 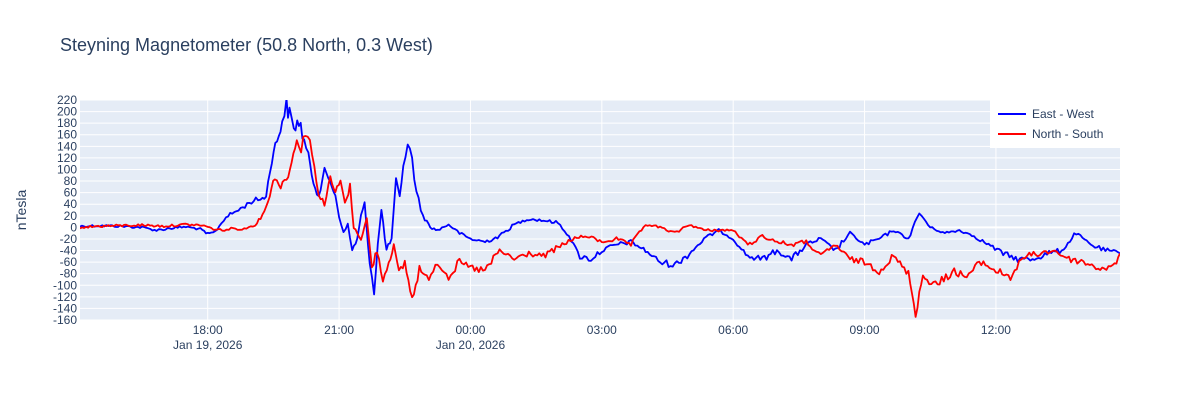 I want to click on y-tick-label: 120, so click(x=67, y=158).